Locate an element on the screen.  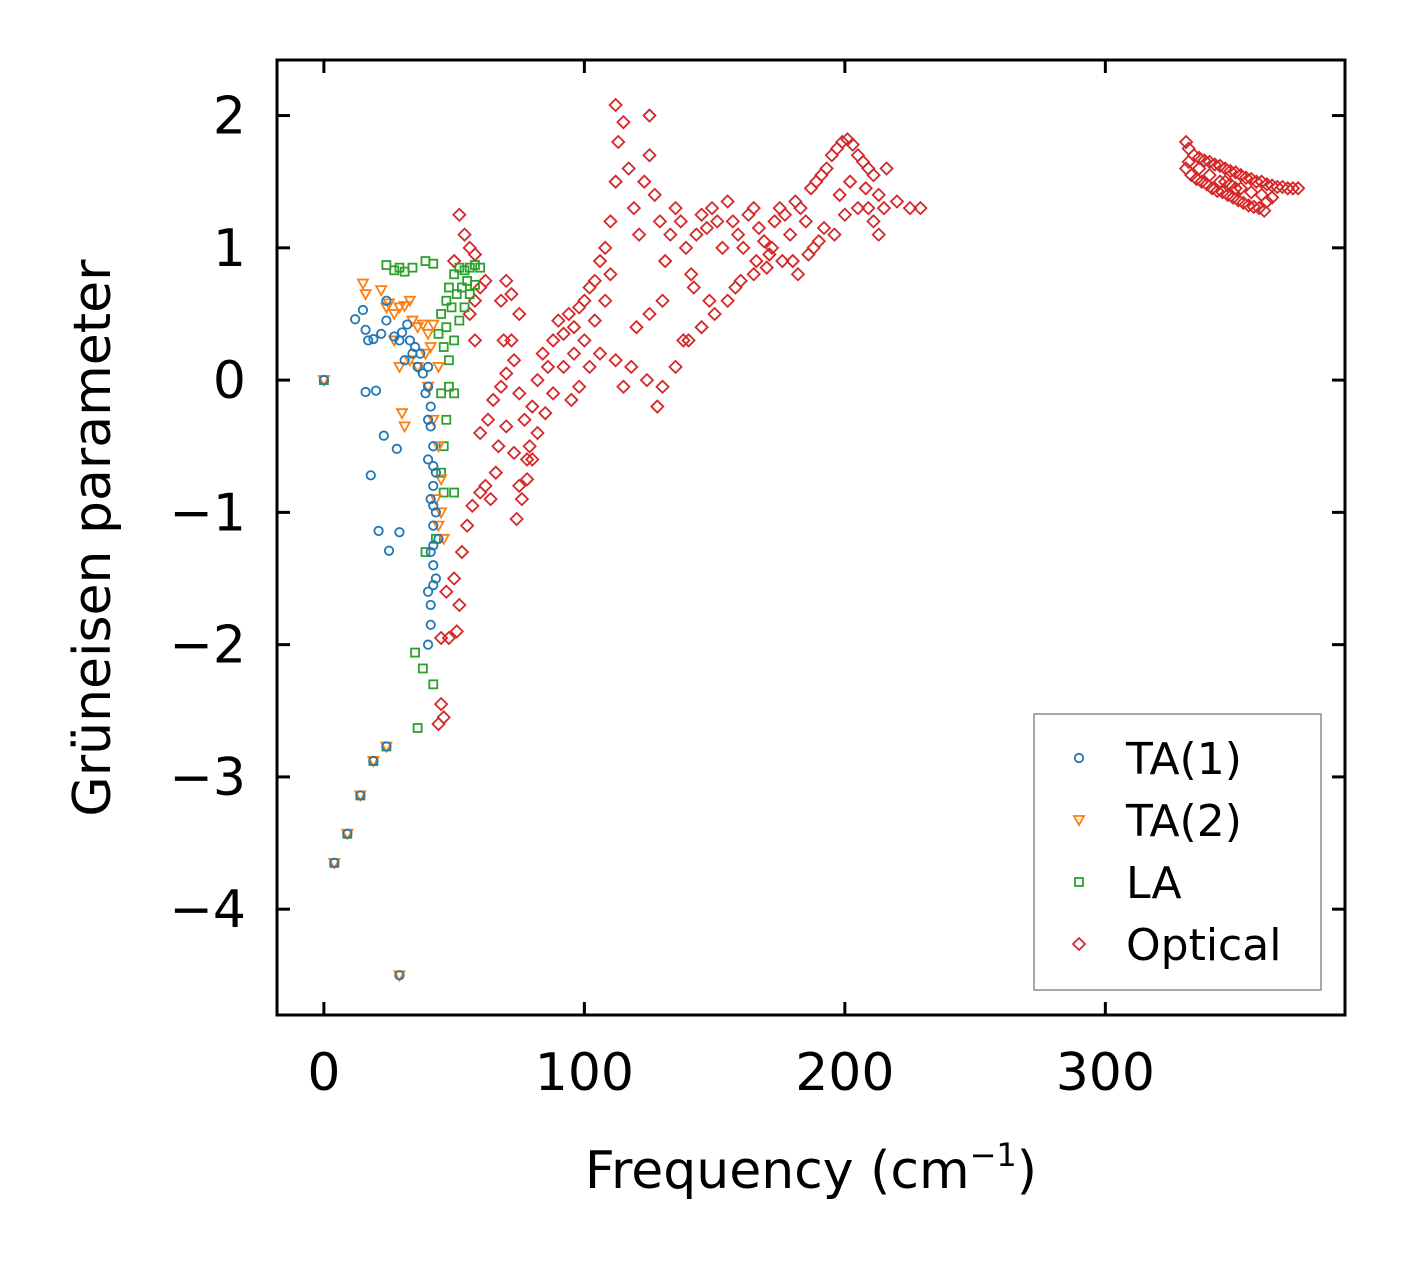
y-tick-label: −1 is located at coordinates (207, 513).